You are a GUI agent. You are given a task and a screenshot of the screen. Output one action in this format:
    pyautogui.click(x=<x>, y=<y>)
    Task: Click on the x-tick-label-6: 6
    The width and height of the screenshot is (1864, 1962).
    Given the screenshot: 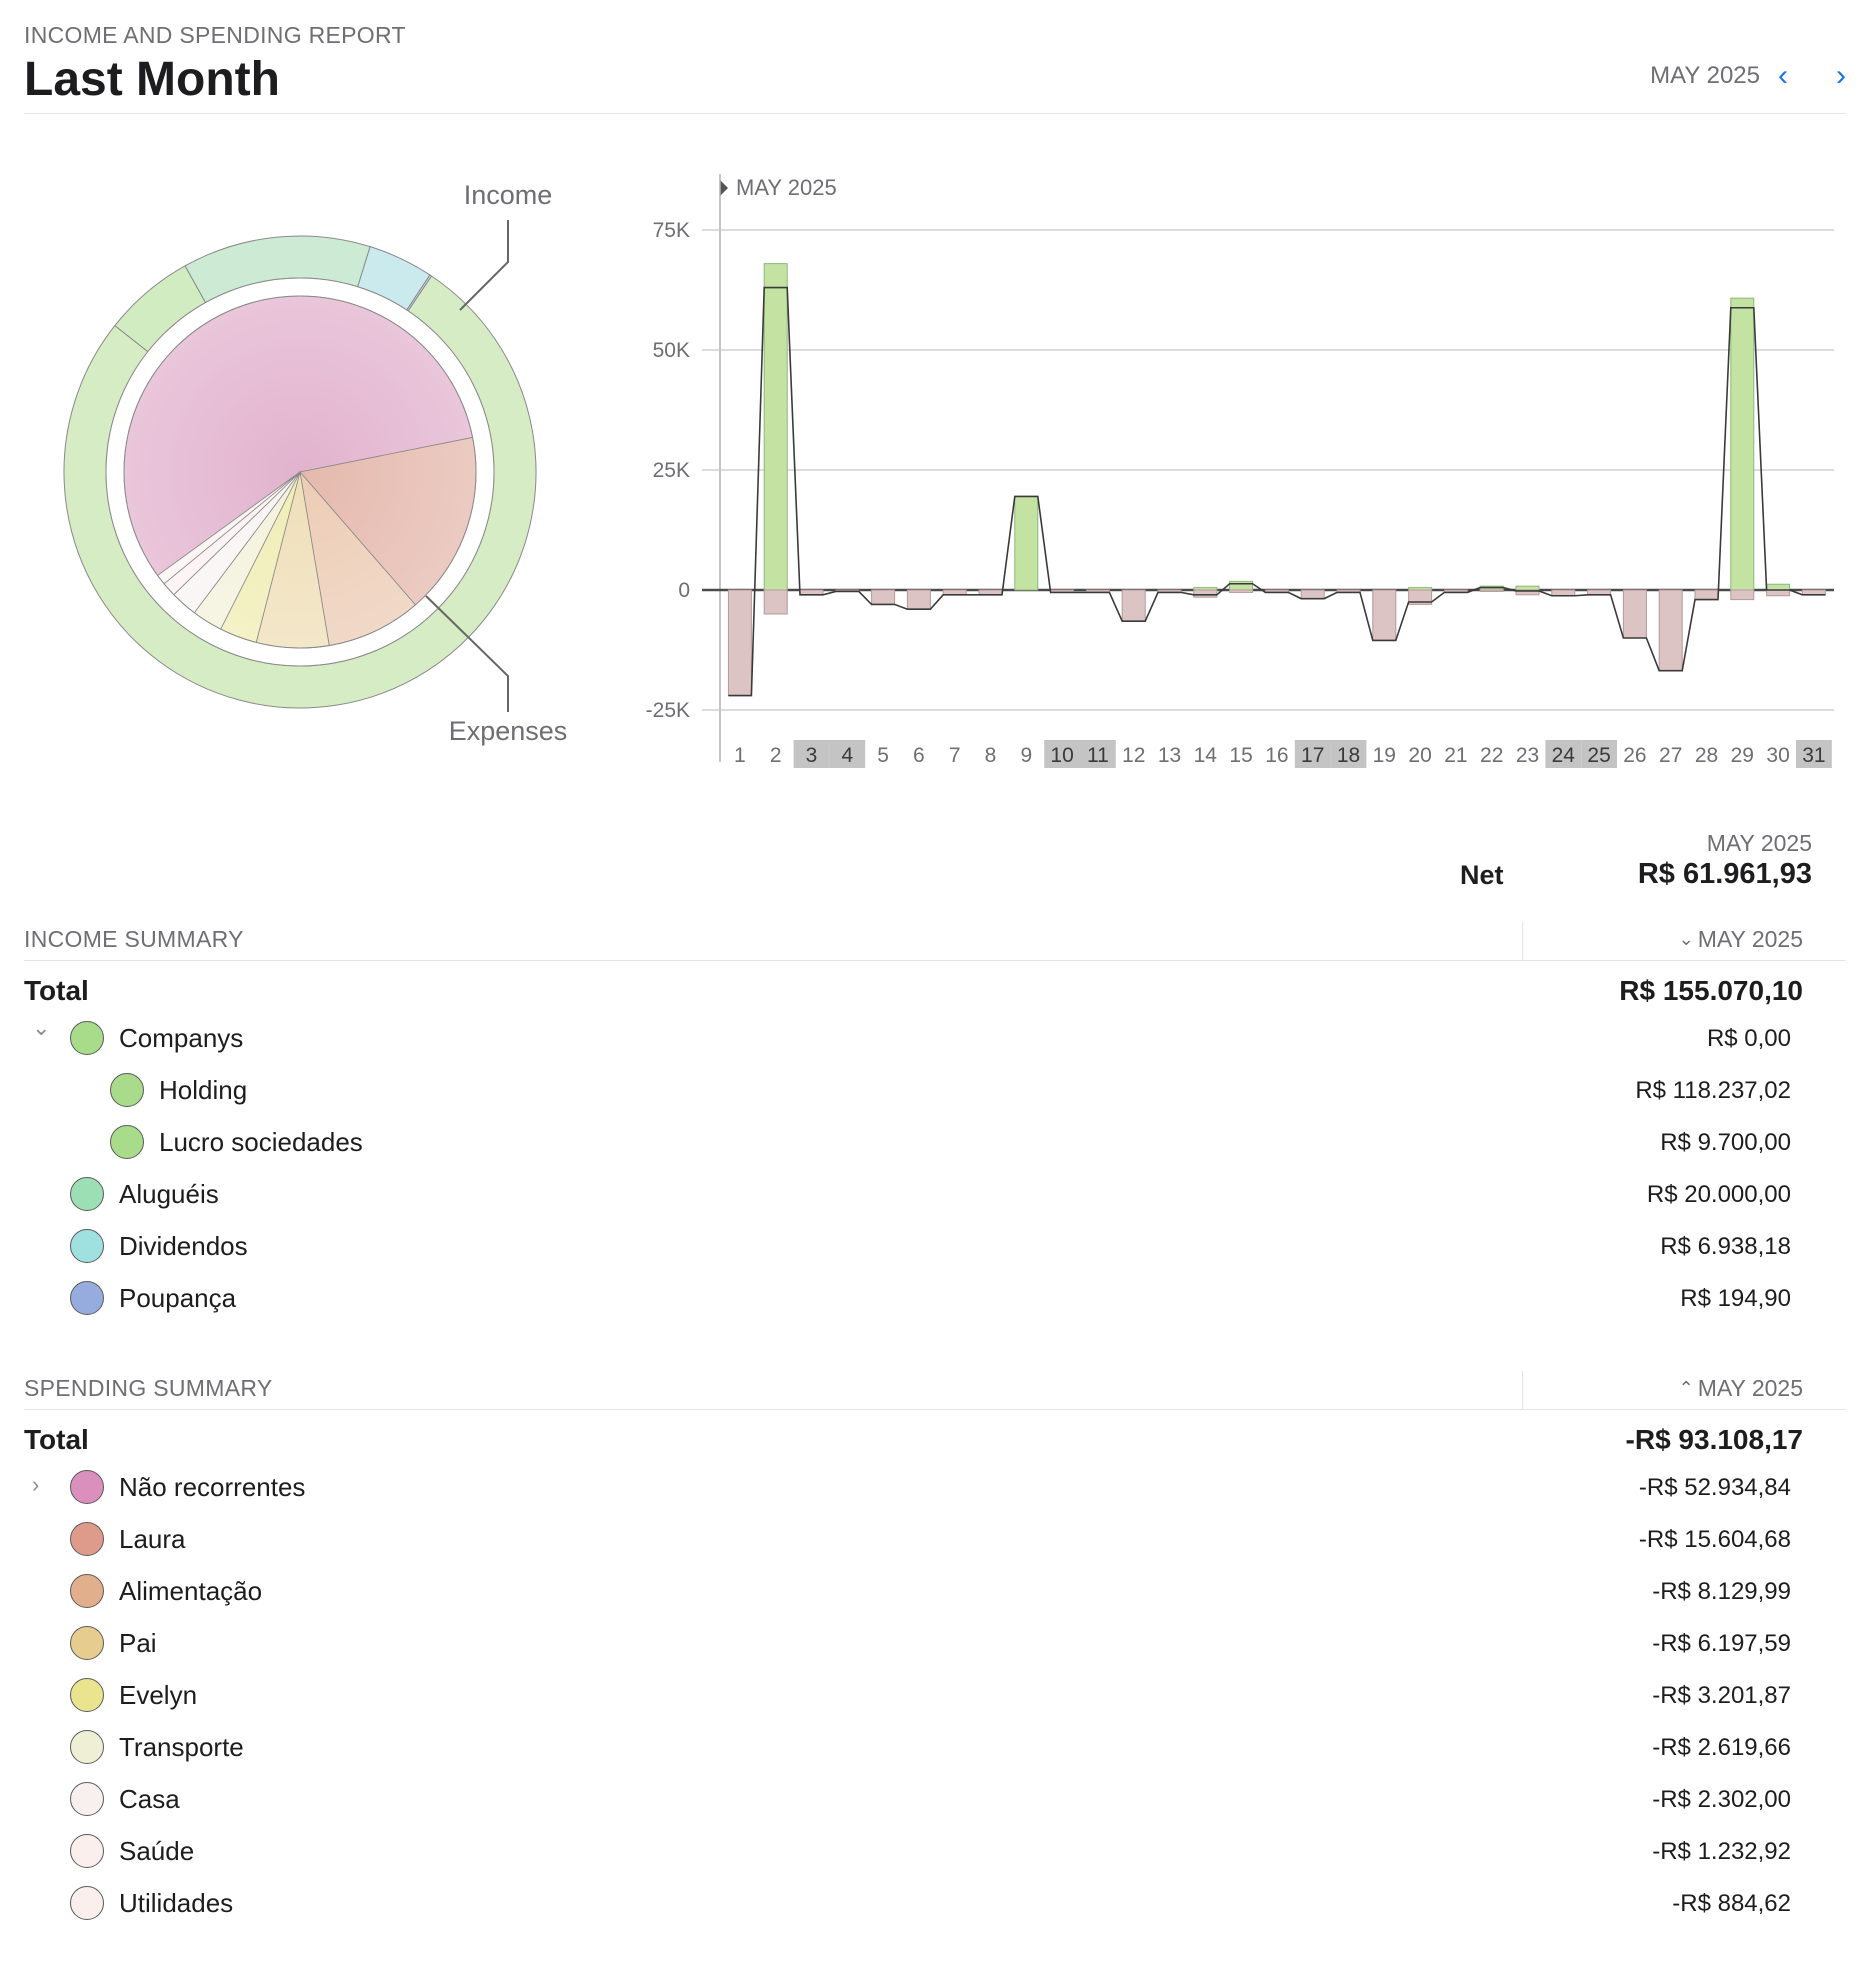 What is the action you would take?
    pyautogui.click(x=919, y=755)
    